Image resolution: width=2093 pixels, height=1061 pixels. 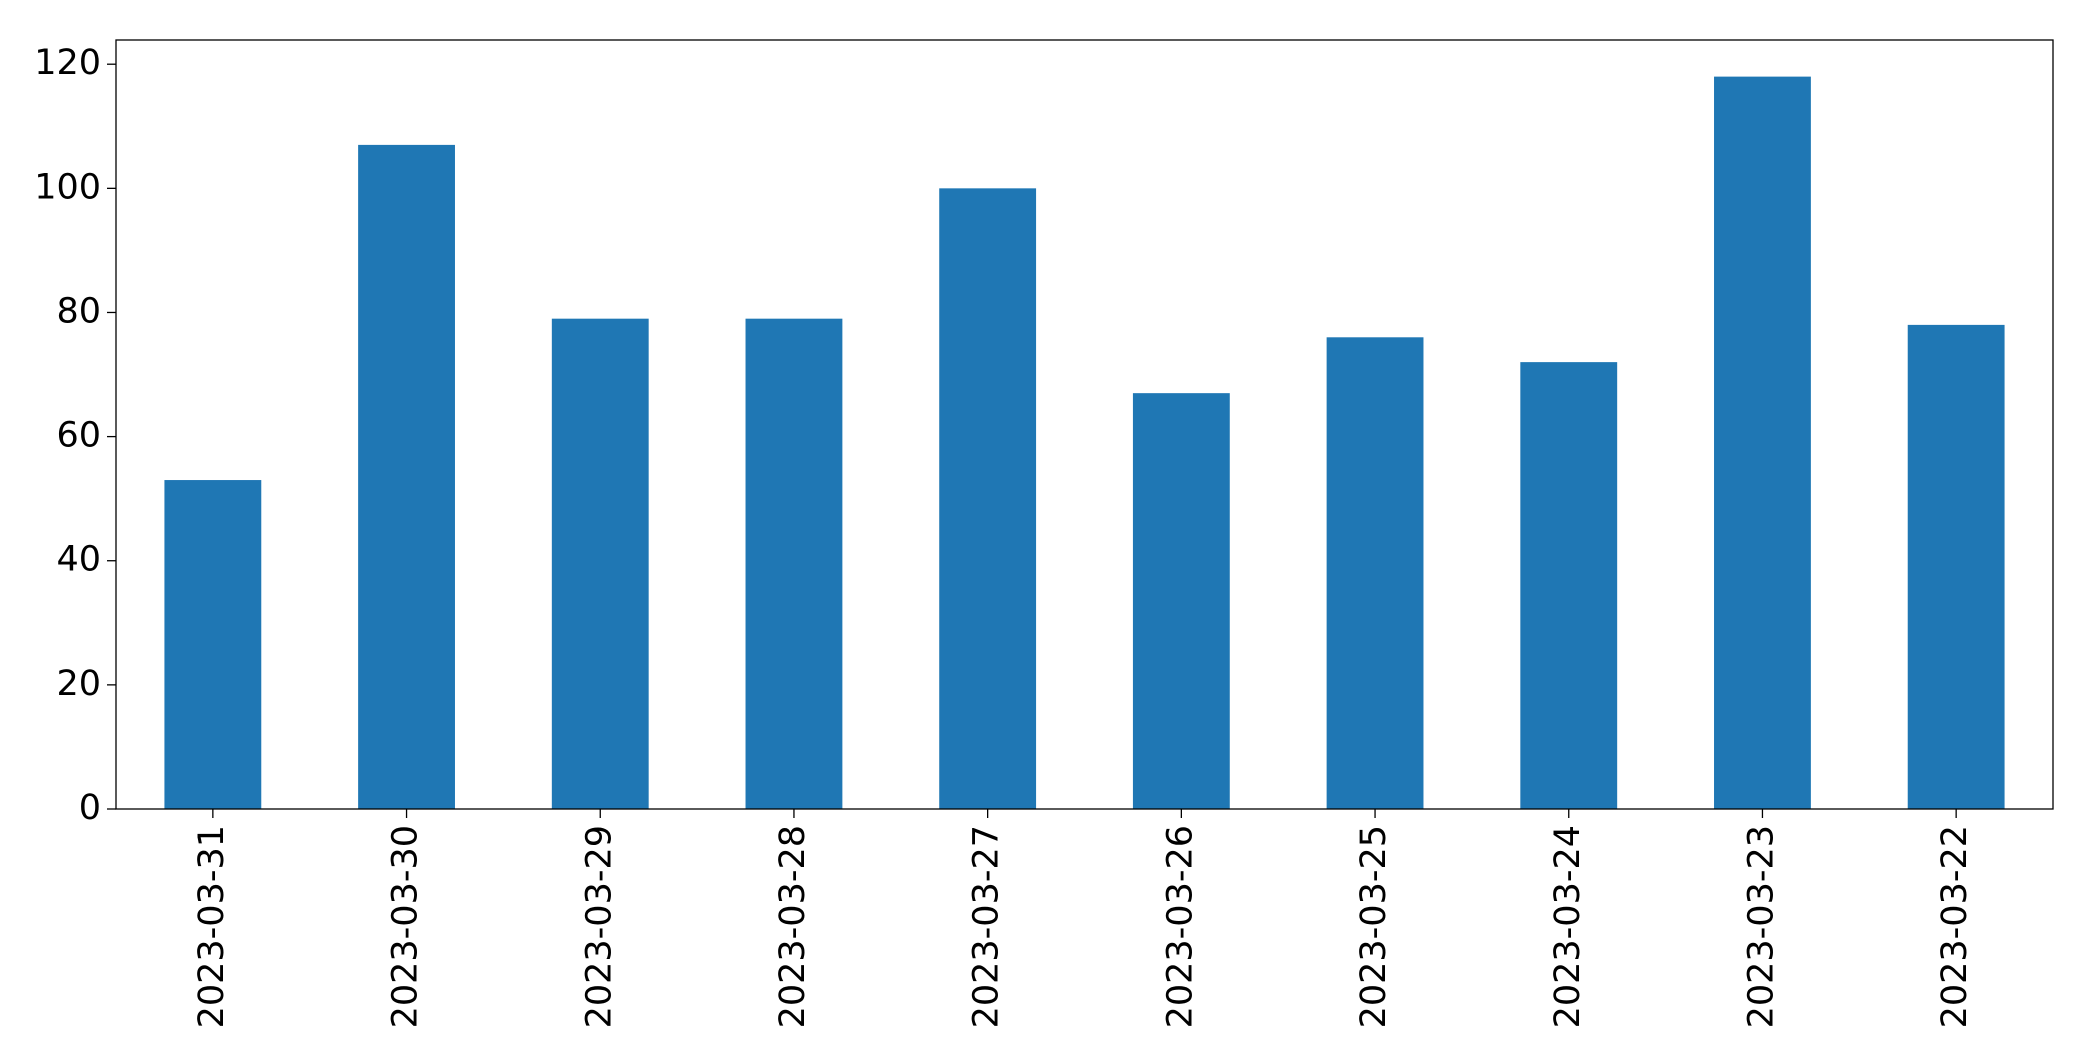 I want to click on y-tick-label: 0, so click(x=90, y=808).